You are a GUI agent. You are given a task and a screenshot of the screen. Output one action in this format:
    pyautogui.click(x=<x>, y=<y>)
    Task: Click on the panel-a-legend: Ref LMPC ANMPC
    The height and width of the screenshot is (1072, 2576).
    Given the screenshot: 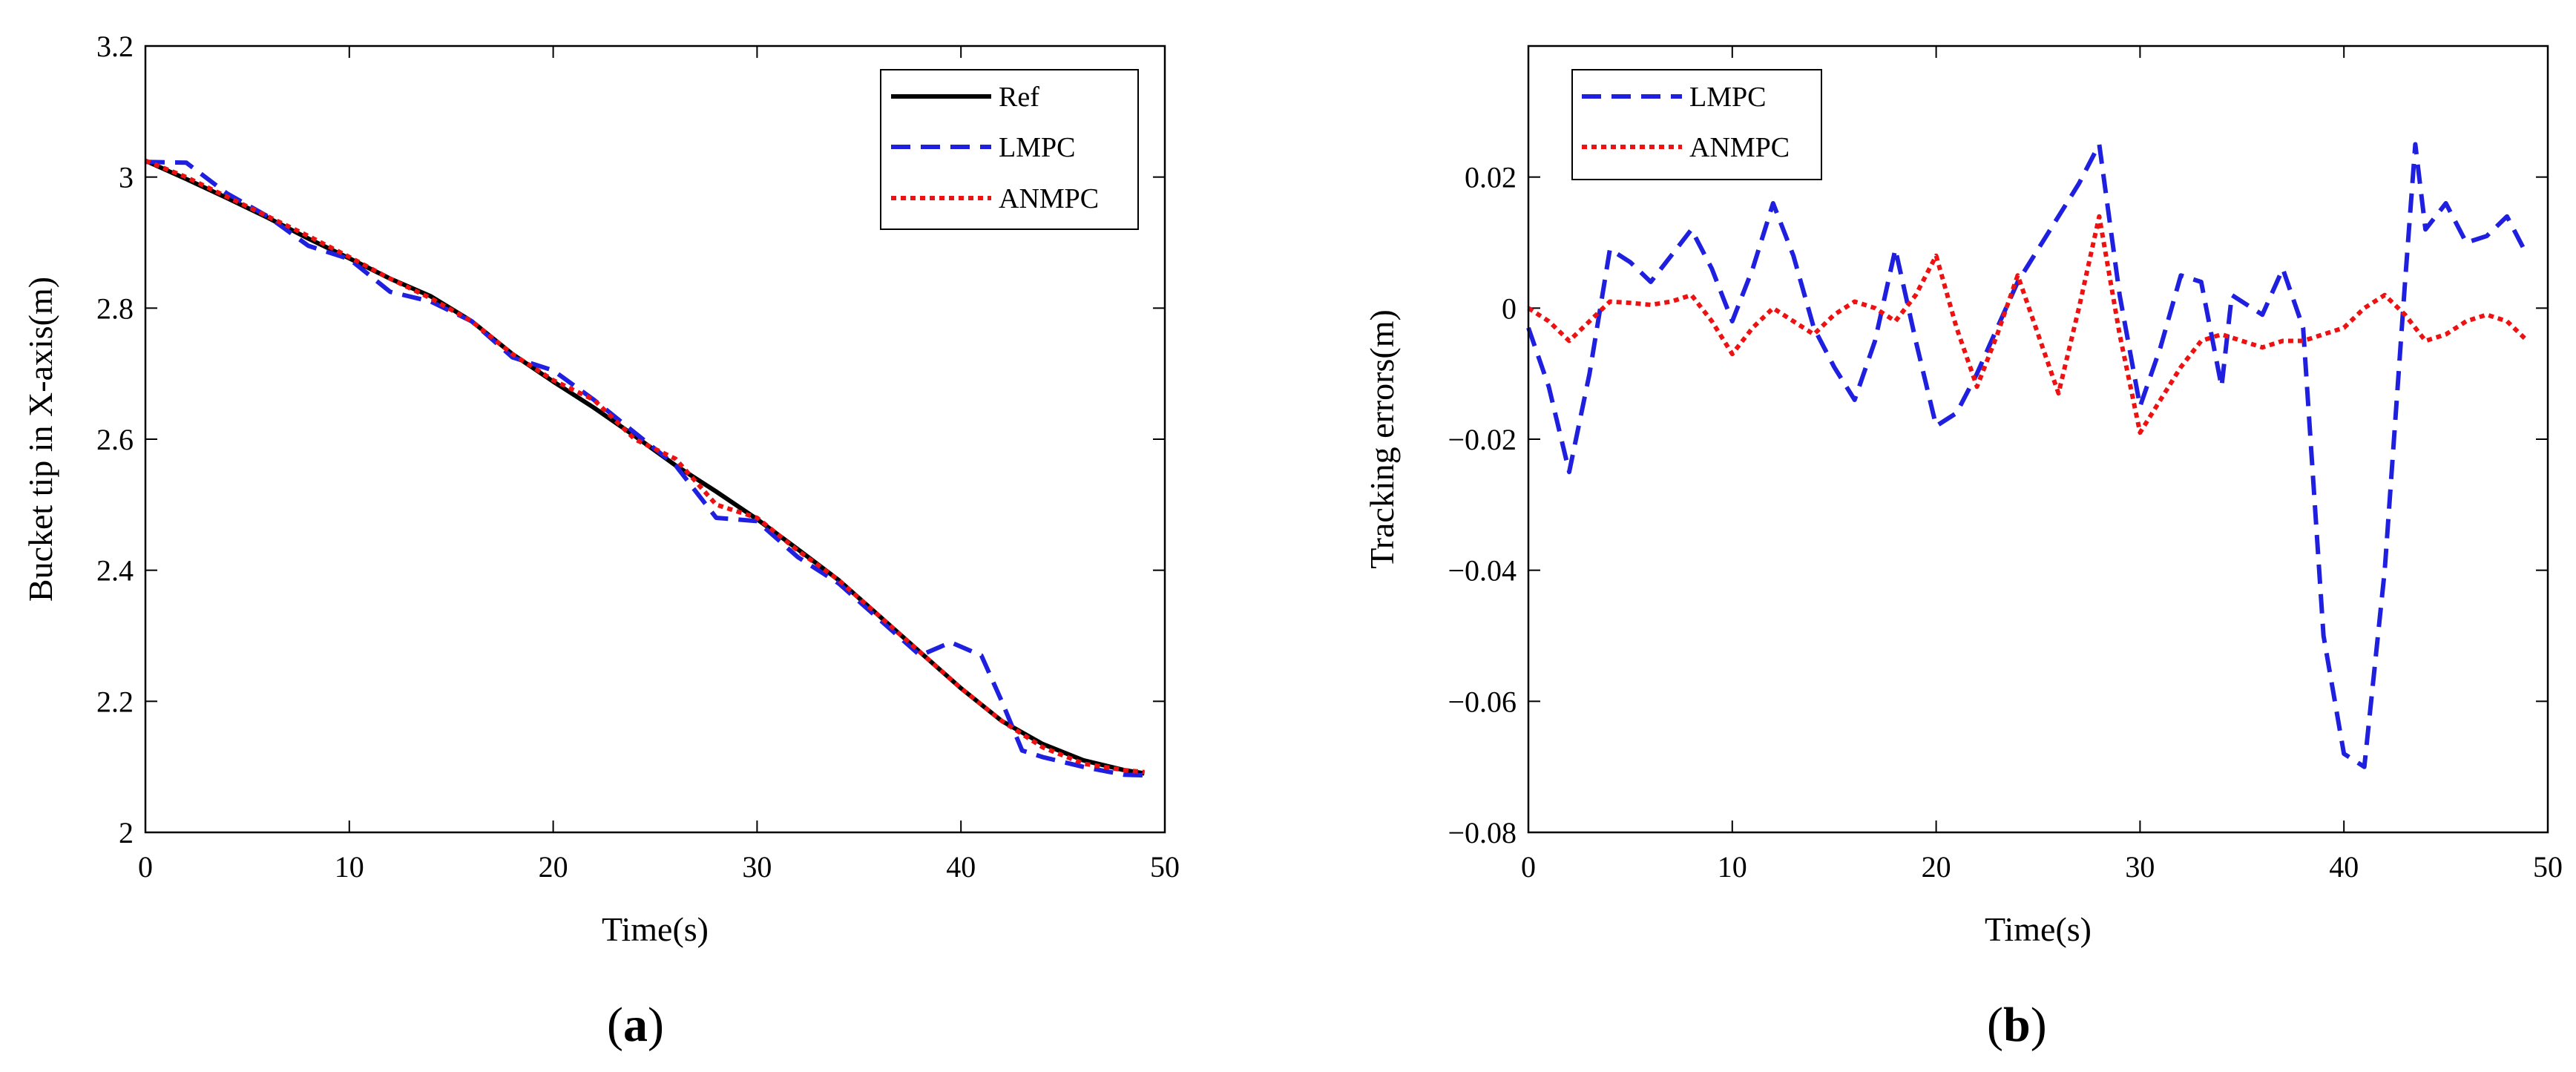 What is the action you would take?
    pyautogui.click(x=1009, y=149)
    